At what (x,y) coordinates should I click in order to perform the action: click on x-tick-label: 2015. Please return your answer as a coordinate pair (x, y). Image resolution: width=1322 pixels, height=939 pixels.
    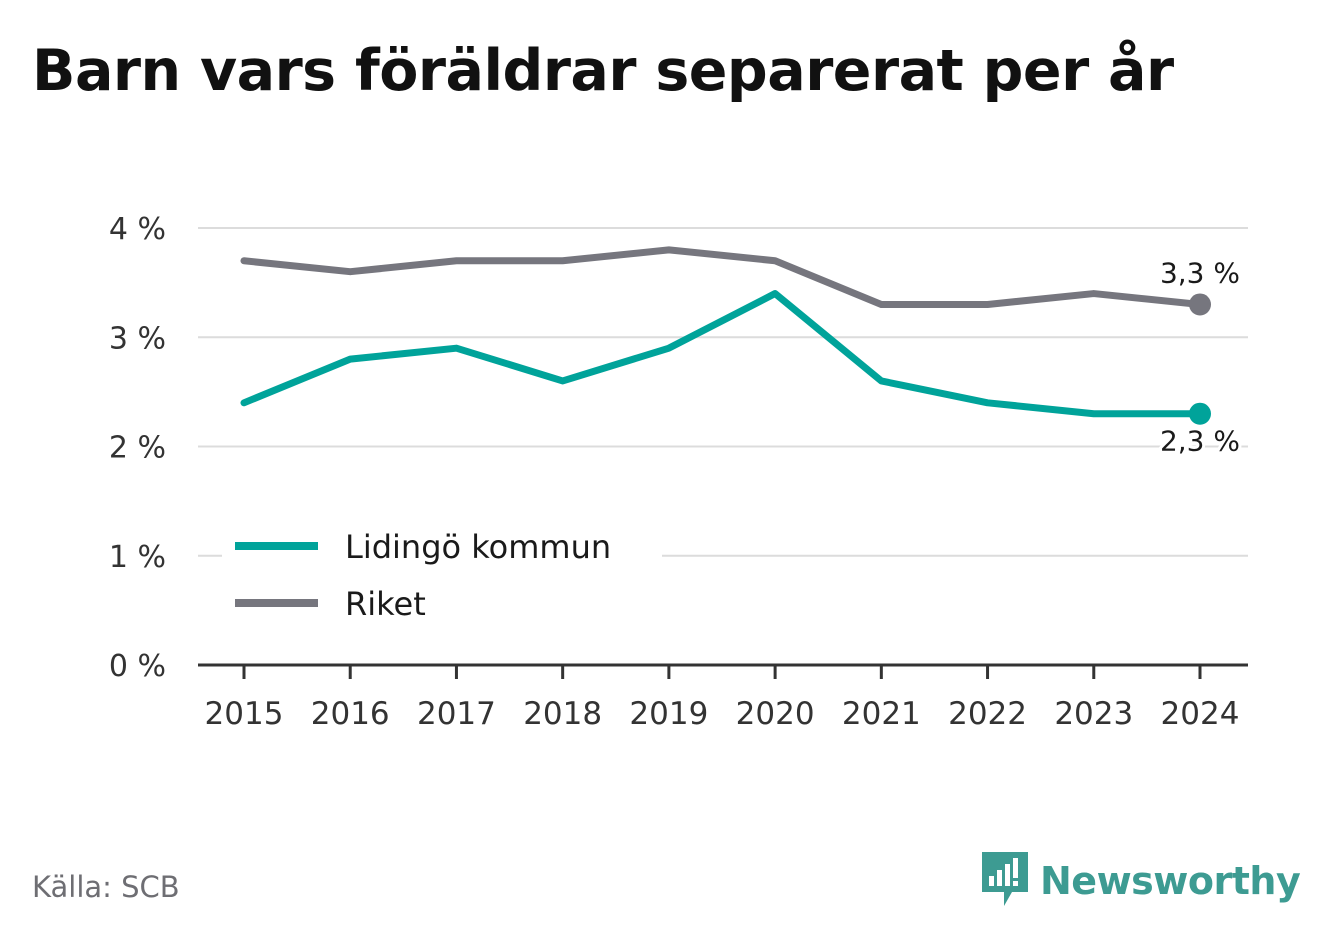
    Looking at the image, I should click on (244, 714).